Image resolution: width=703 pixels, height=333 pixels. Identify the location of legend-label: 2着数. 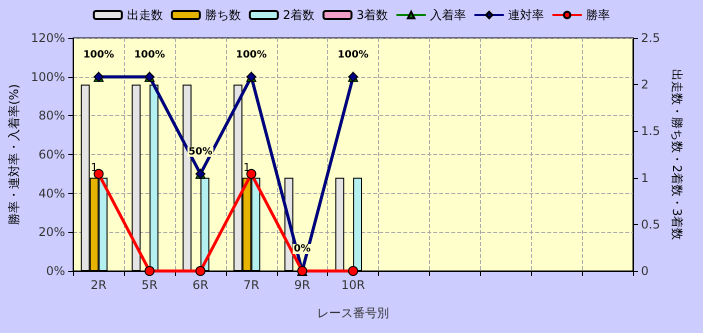
(298, 15).